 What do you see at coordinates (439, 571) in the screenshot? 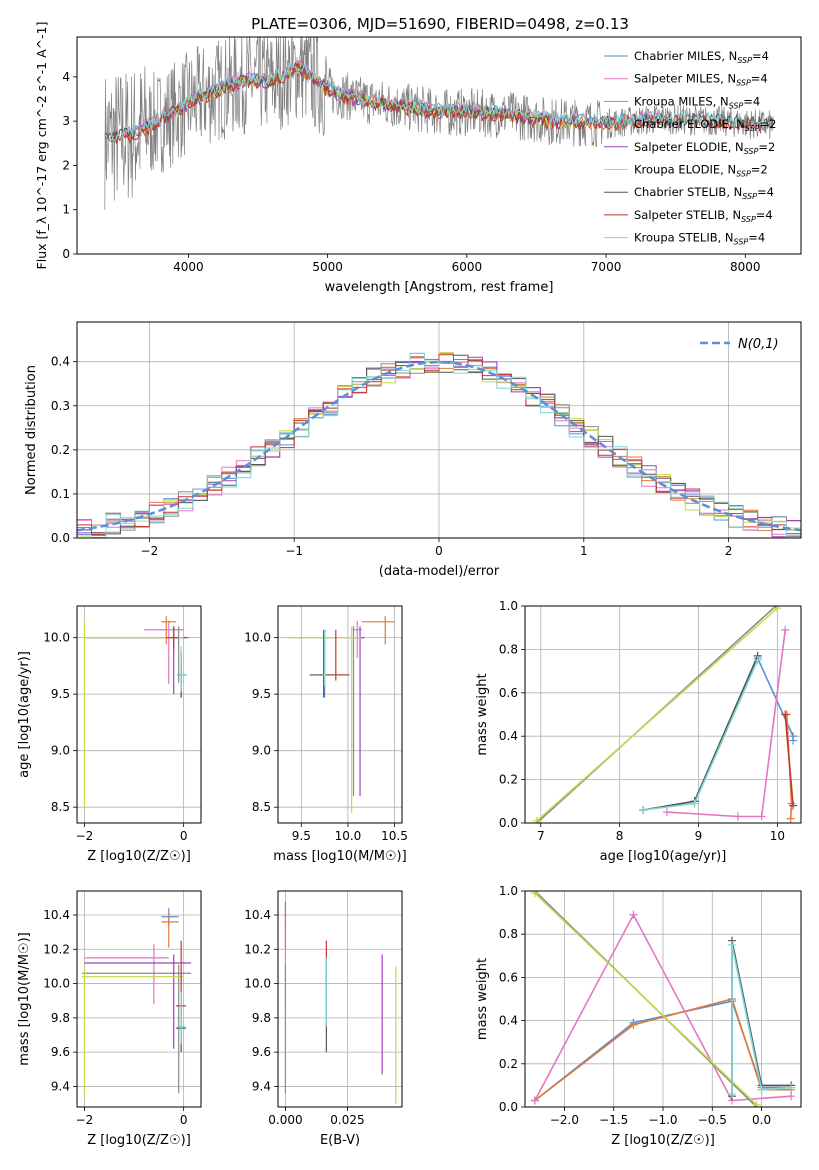
I see `x-axis-label: (data-model)/error` at bounding box center [439, 571].